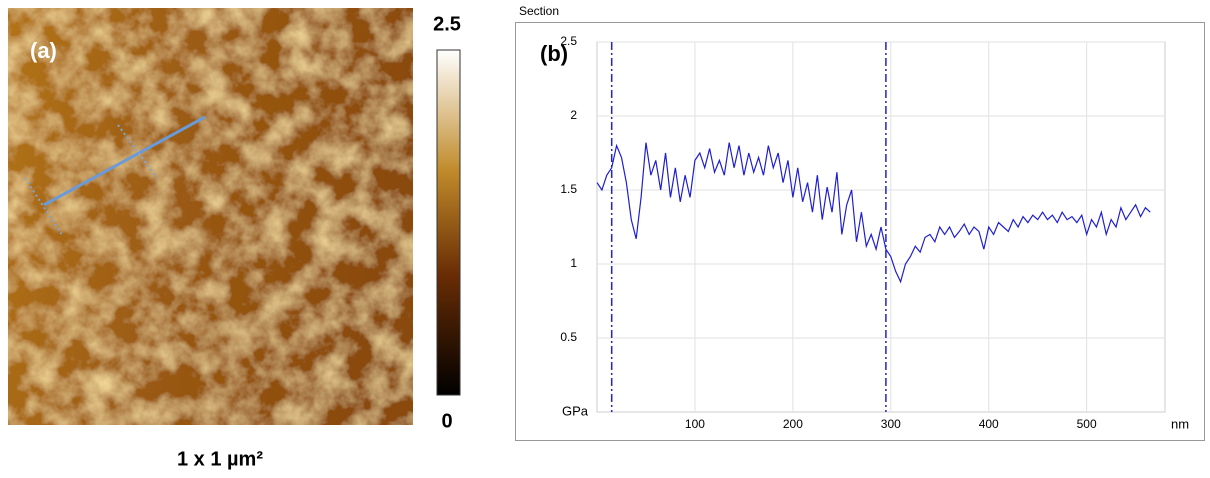 The height and width of the screenshot is (478, 1210). I want to click on x-tick-label: 400, so click(989, 424).